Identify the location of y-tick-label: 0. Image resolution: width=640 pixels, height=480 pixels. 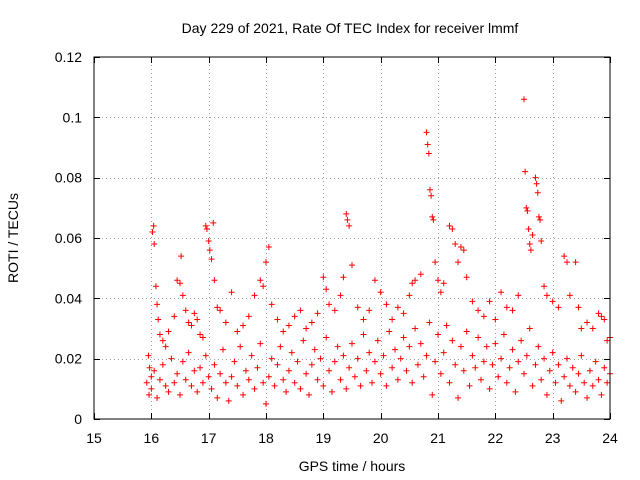
(78, 419).